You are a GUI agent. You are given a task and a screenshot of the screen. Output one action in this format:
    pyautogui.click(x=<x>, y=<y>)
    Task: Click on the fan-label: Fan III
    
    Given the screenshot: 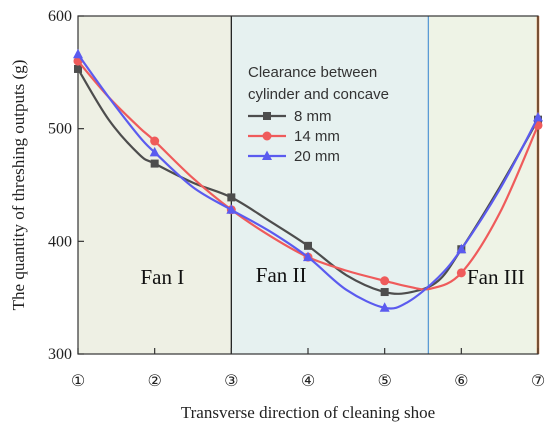 What is the action you would take?
    pyautogui.click(x=496, y=277)
    